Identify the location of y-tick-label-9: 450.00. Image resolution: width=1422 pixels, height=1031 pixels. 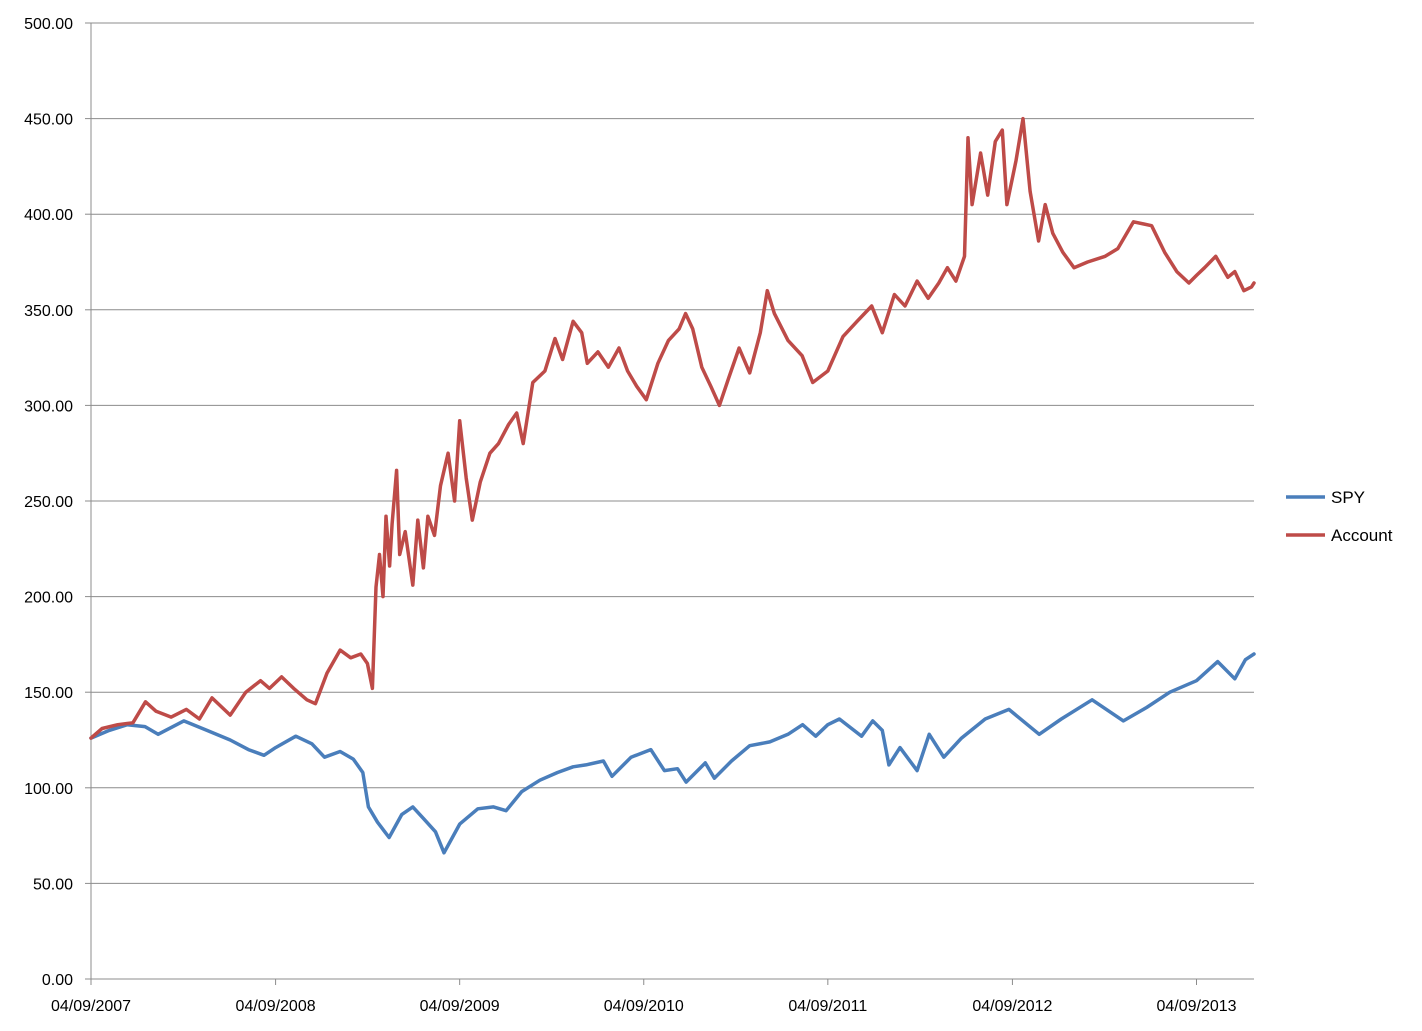
(48, 120).